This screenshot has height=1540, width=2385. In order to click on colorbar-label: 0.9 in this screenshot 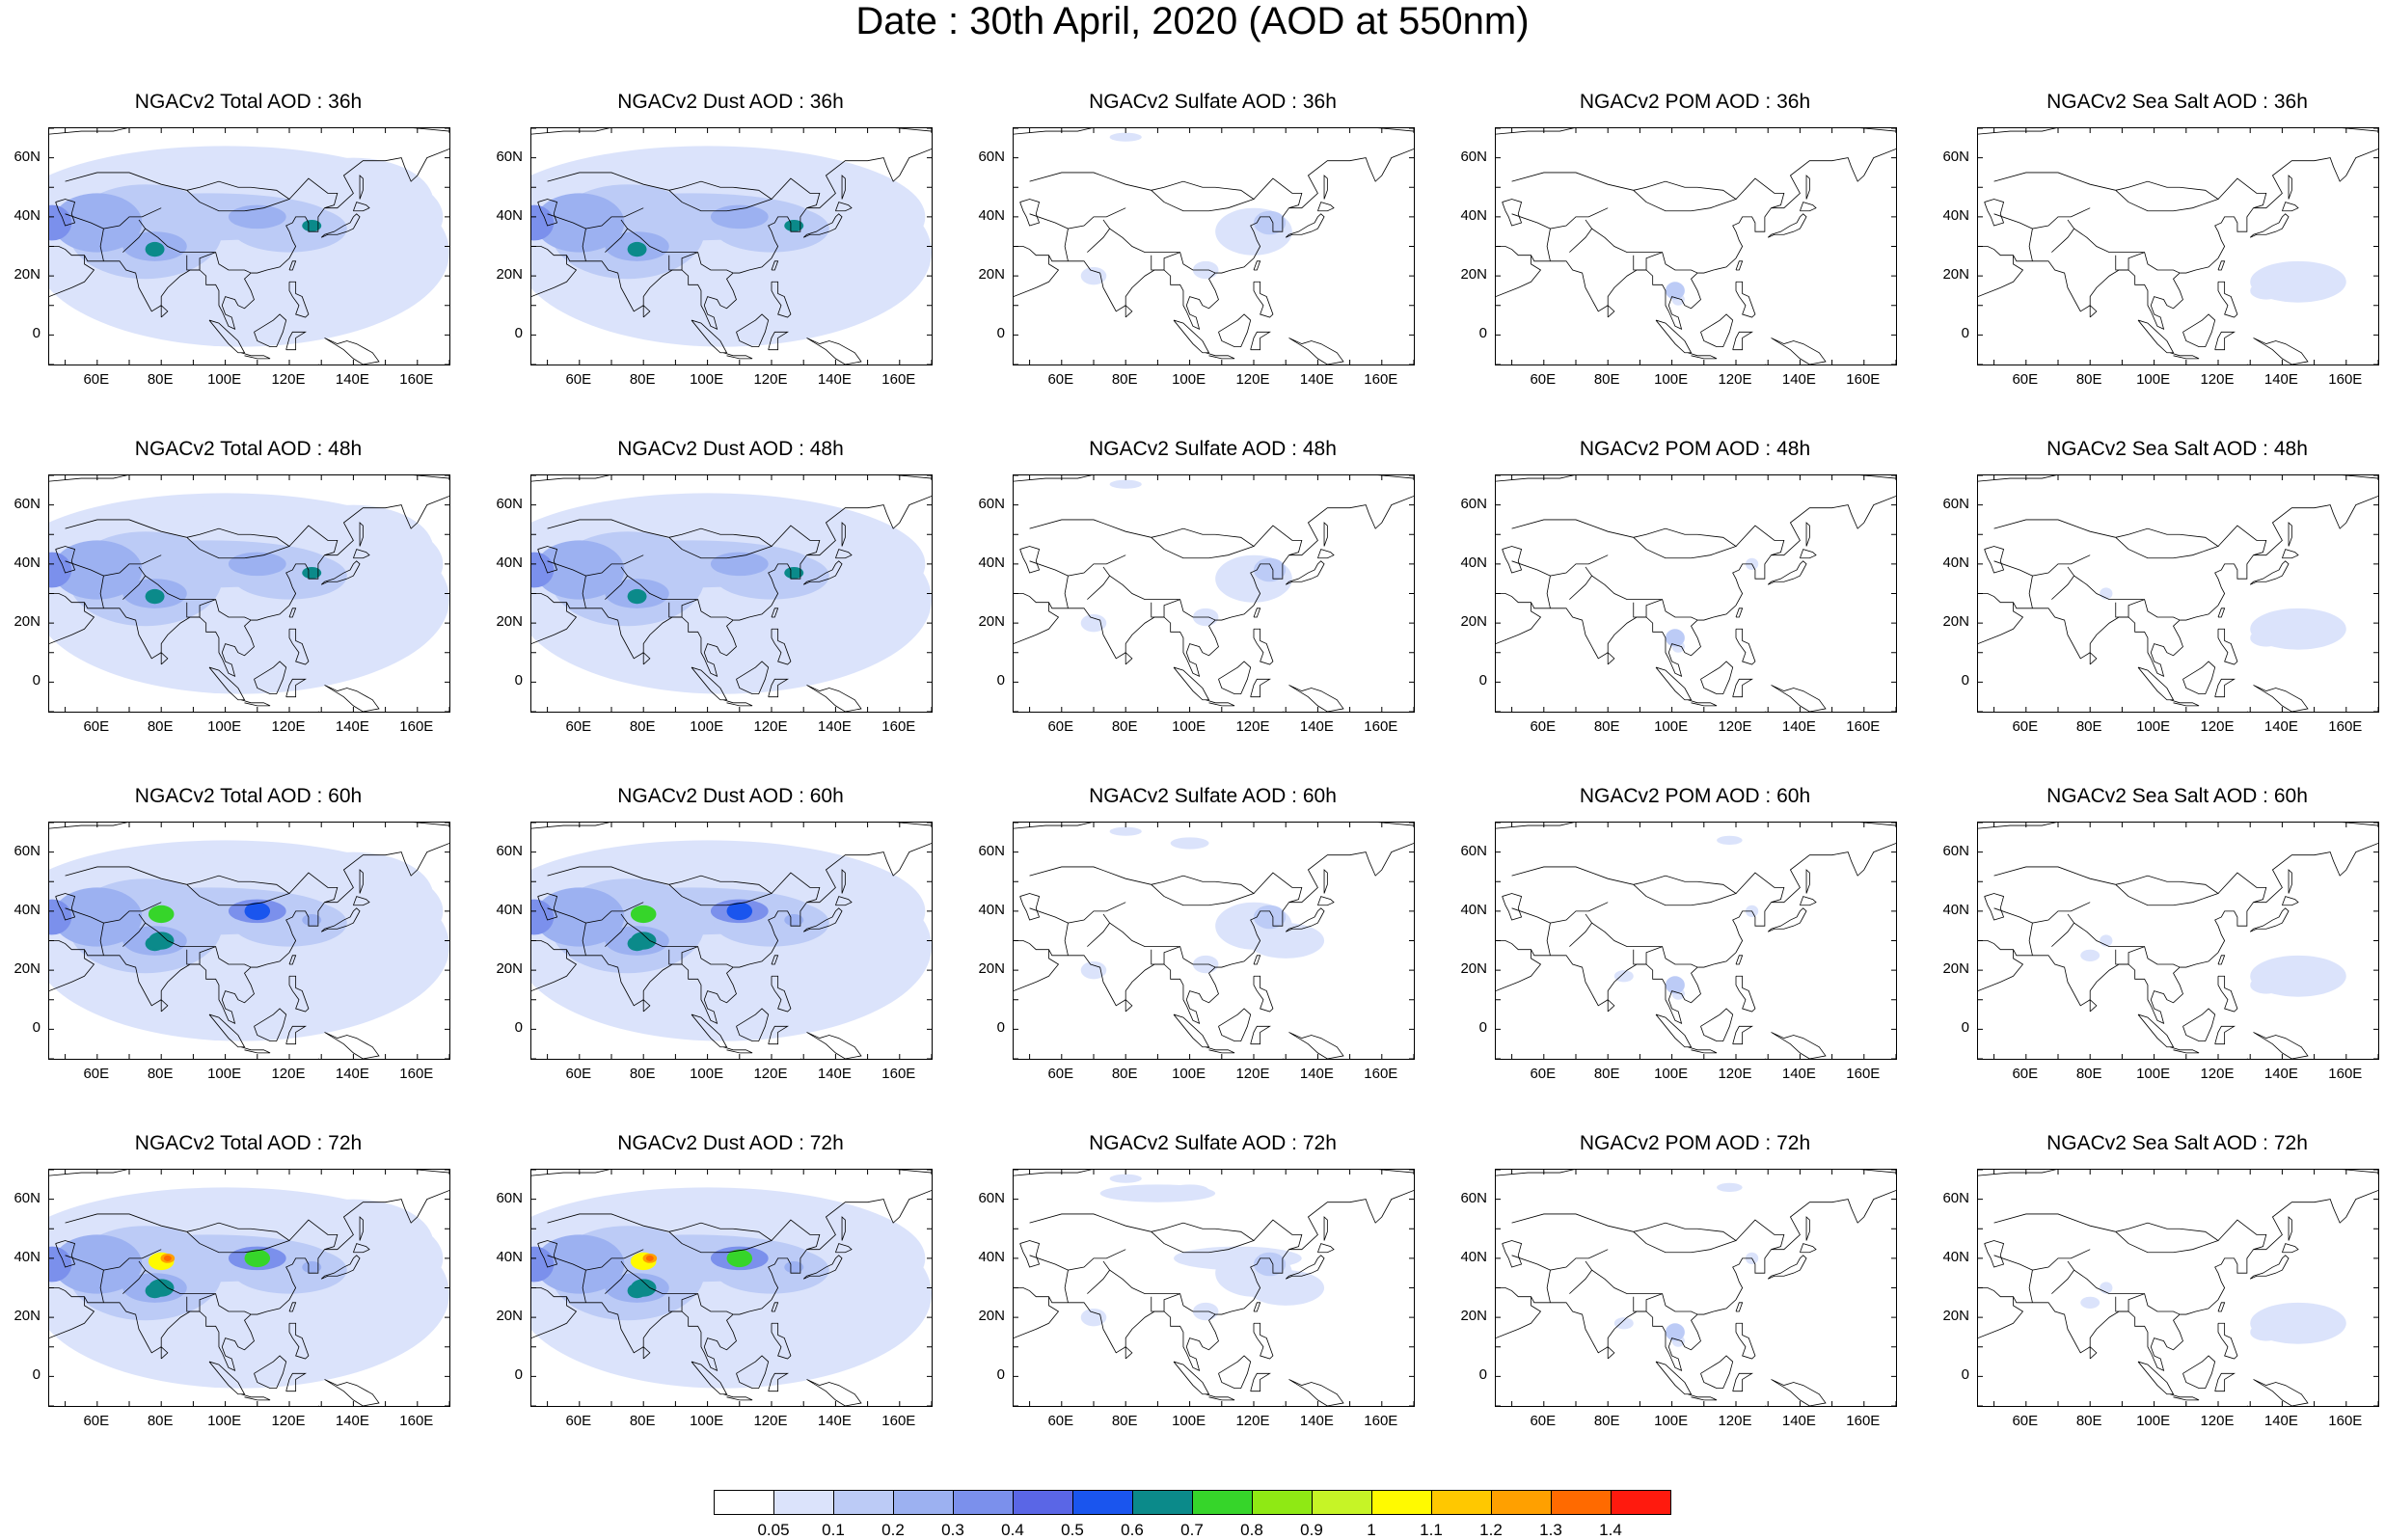, I will do `click(1312, 1530)`.